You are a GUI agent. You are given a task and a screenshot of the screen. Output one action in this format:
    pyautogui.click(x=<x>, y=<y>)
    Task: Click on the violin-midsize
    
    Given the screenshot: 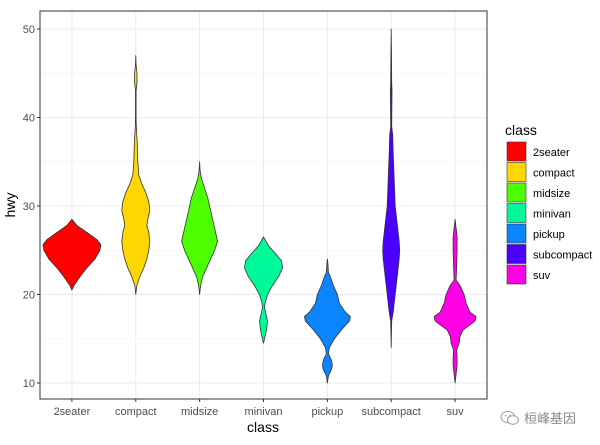 What is the action you would take?
    pyautogui.click(x=199, y=228)
    